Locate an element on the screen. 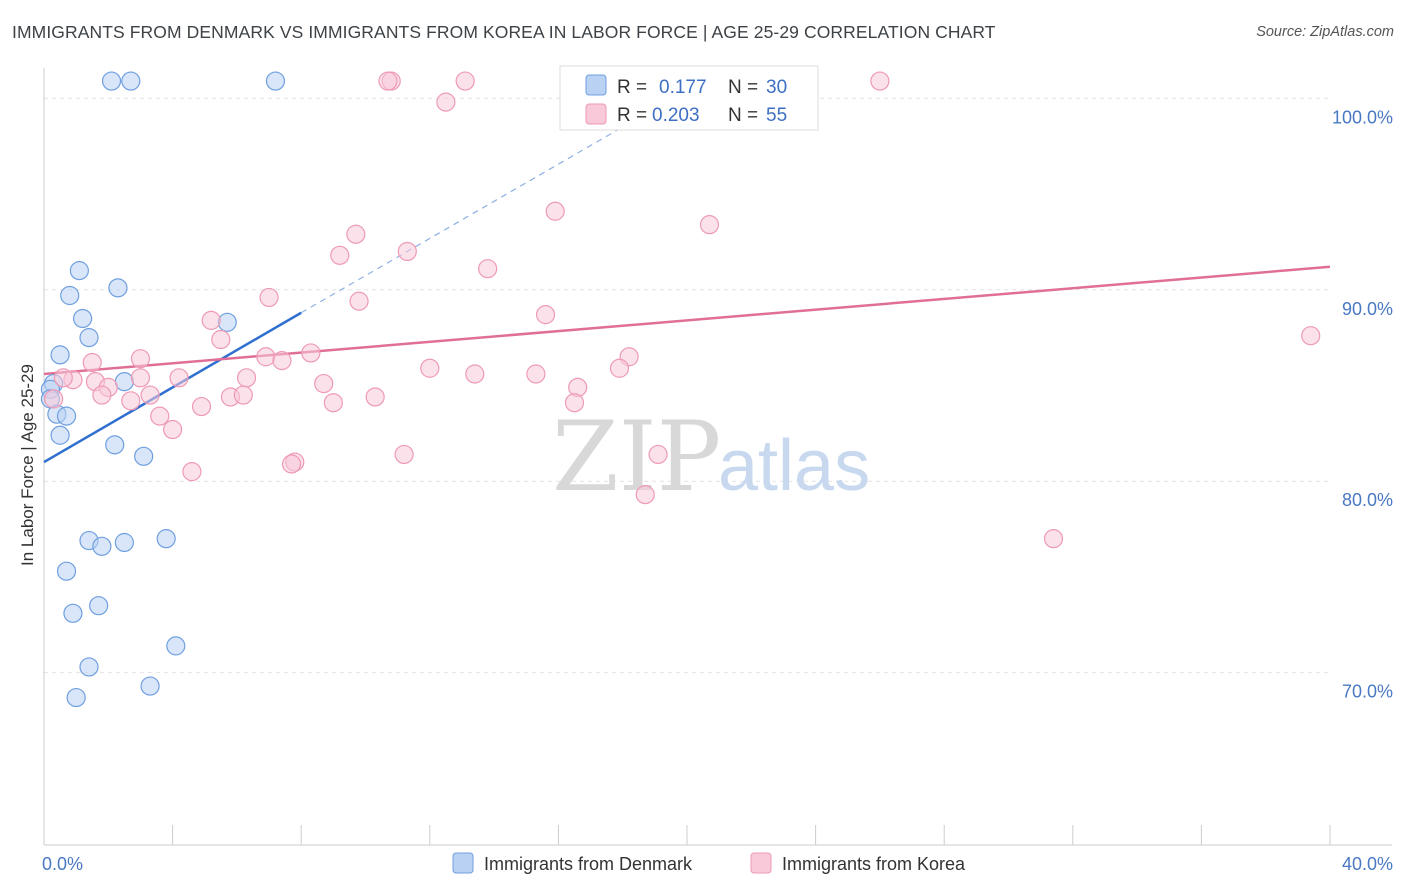 This screenshot has height=892, width=1406. y-tick-label-0: 100.0% is located at coordinates (1362, 117).